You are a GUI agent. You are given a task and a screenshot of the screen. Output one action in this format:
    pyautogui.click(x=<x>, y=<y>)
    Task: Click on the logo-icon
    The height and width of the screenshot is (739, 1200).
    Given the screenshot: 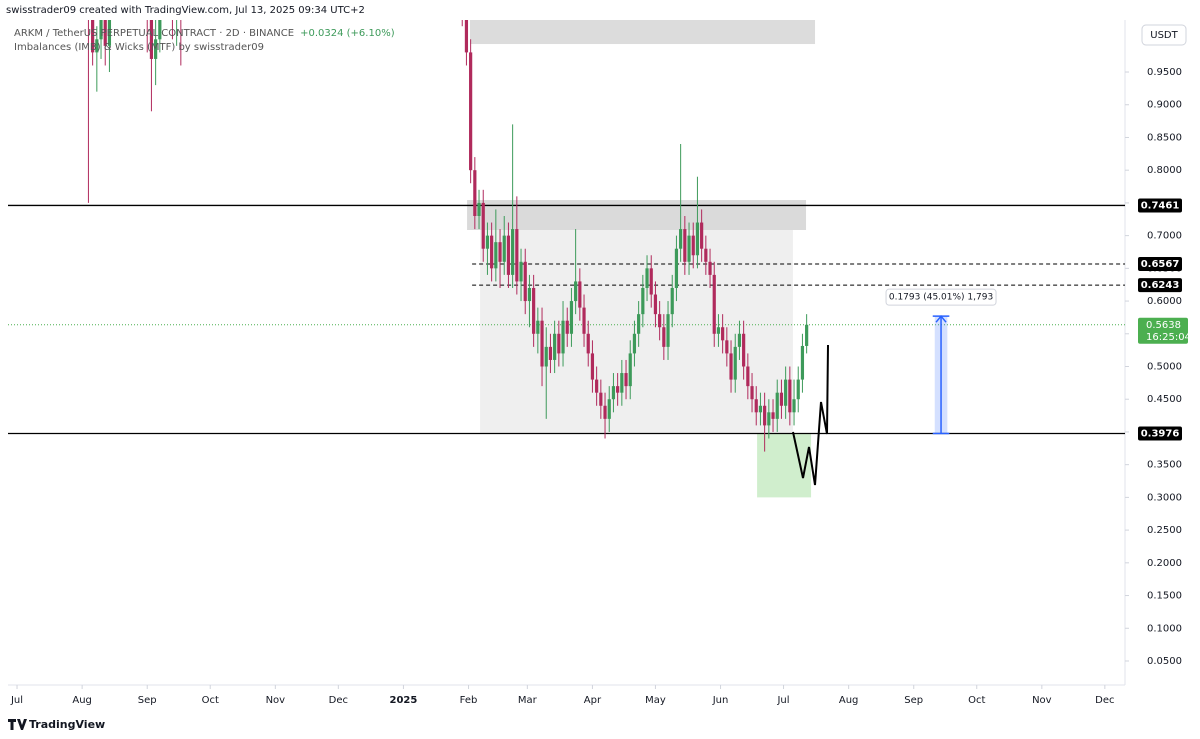 What is the action you would take?
    pyautogui.click(x=17, y=724)
    